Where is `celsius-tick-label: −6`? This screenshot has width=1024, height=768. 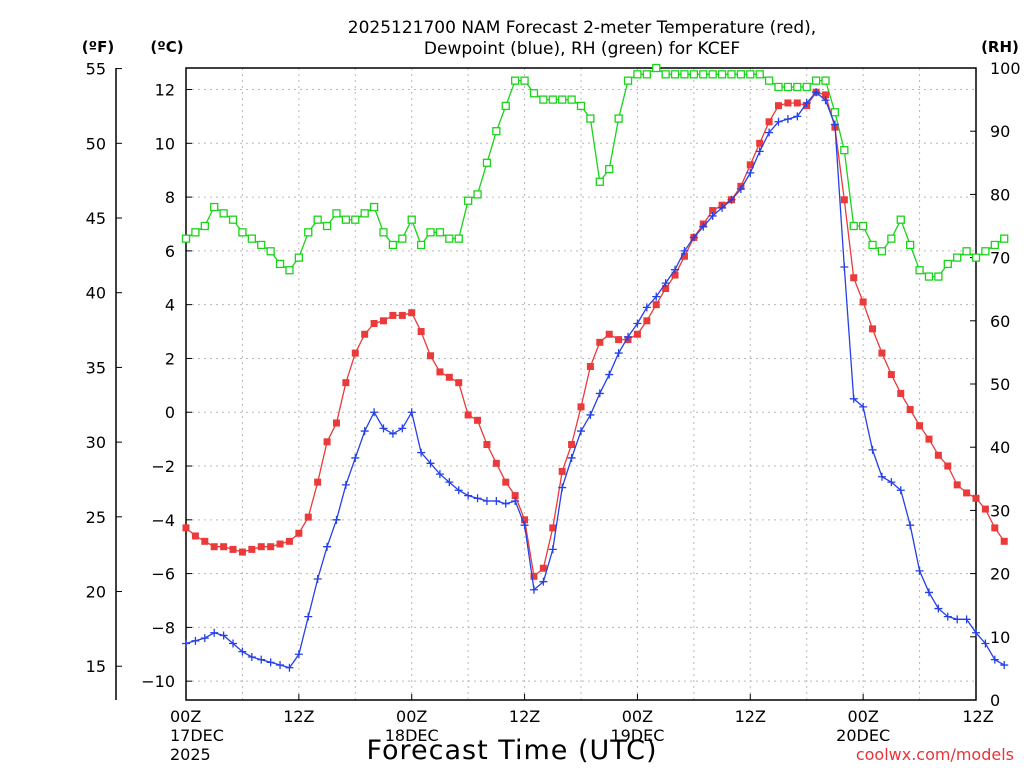
celsius-tick-label: −6 is located at coordinates (163, 574).